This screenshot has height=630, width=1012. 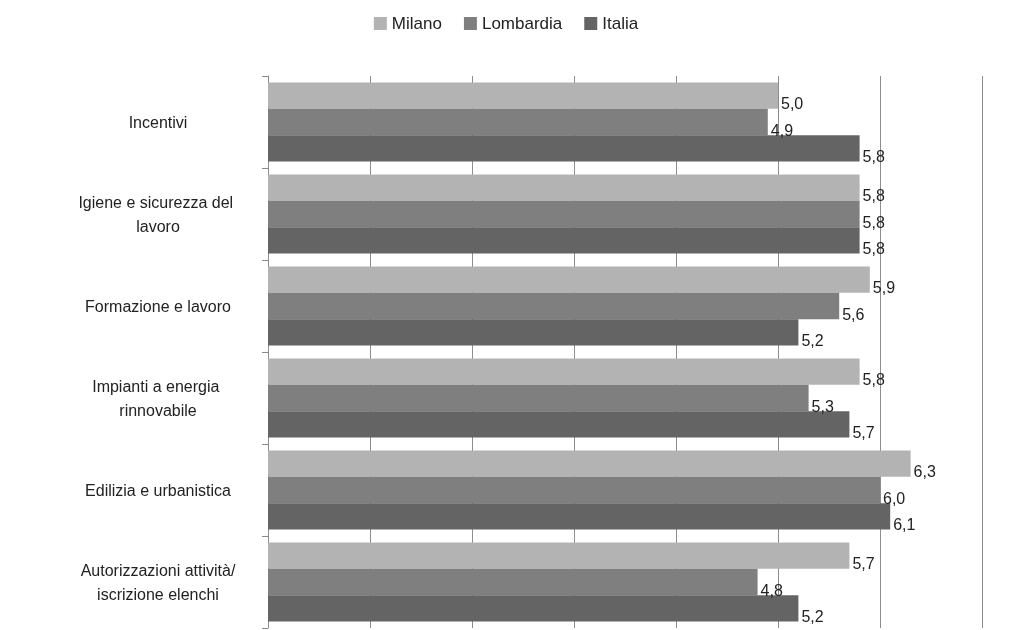 I want to click on legend-label: Italia, so click(x=620, y=23).